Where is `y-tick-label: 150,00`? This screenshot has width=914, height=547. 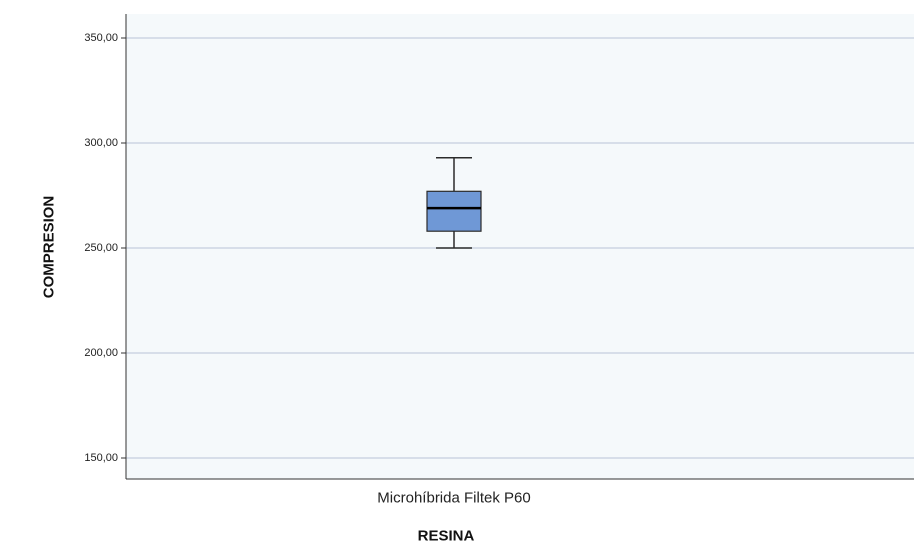 y-tick-label: 150,00 is located at coordinates (101, 458).